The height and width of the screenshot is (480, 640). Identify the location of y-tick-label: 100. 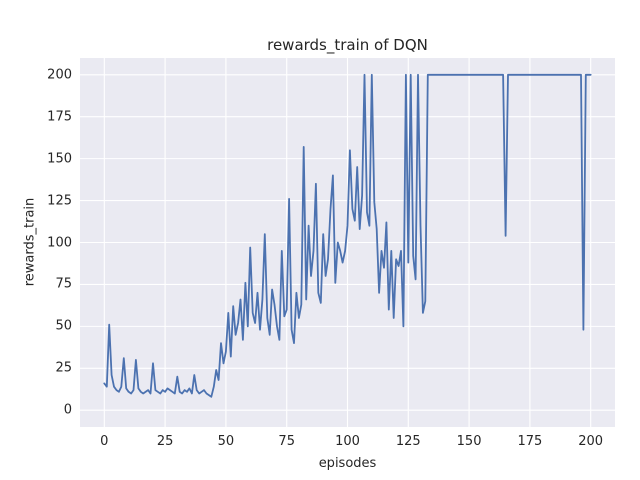
(59, 242).